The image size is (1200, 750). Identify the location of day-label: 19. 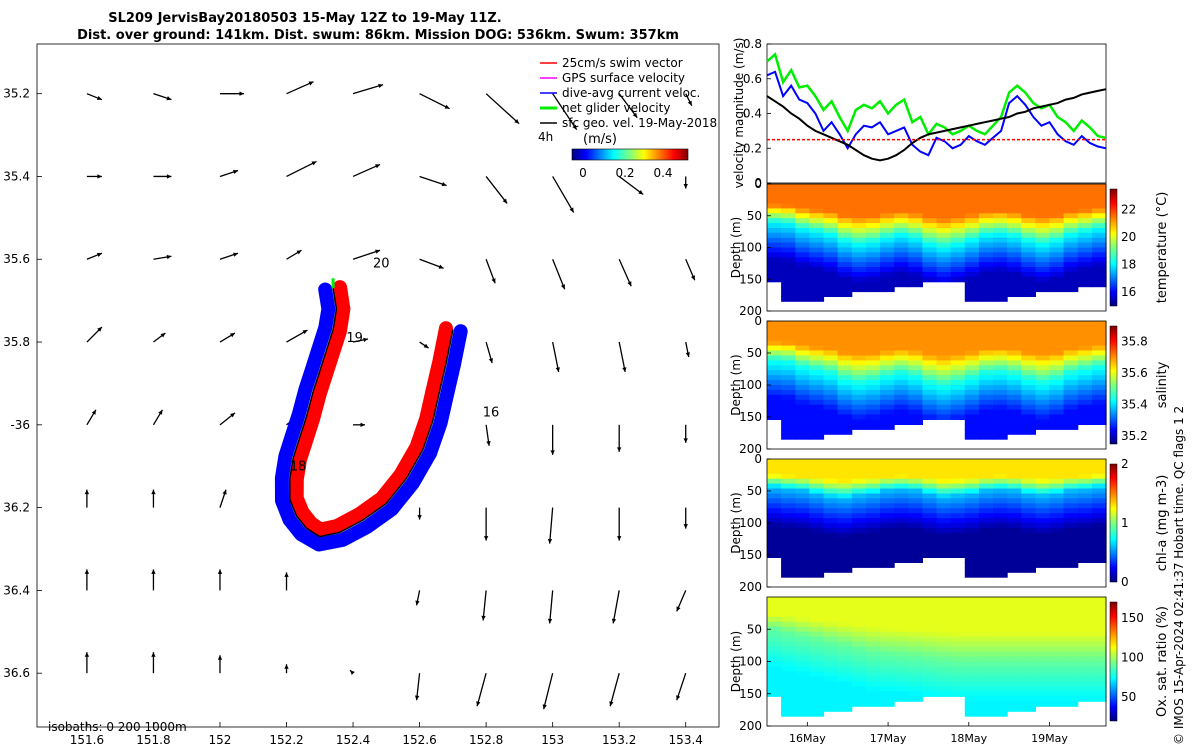
(354, 338).